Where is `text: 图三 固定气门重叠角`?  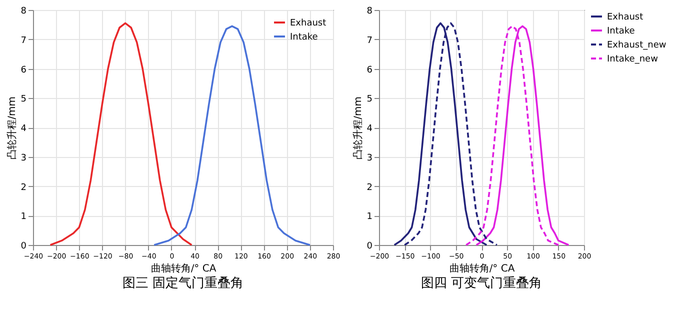 text: 图三 固定气门重叠角 is located at coordinates (183, 283).